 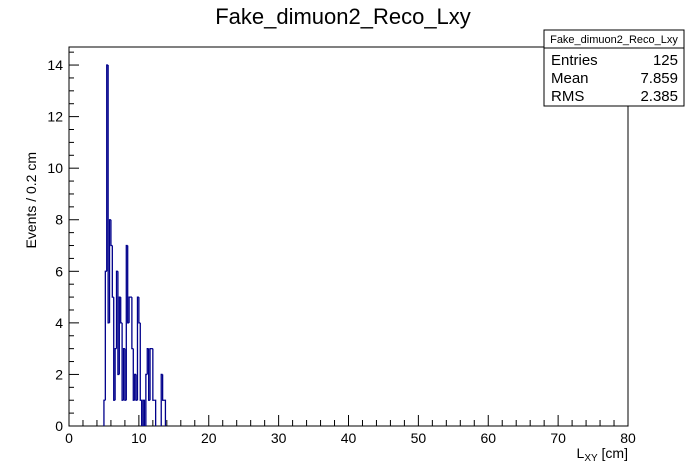 I want to click on y-axis: 0 2 4 6 8 10 12 14, so click(x=63, y=242).